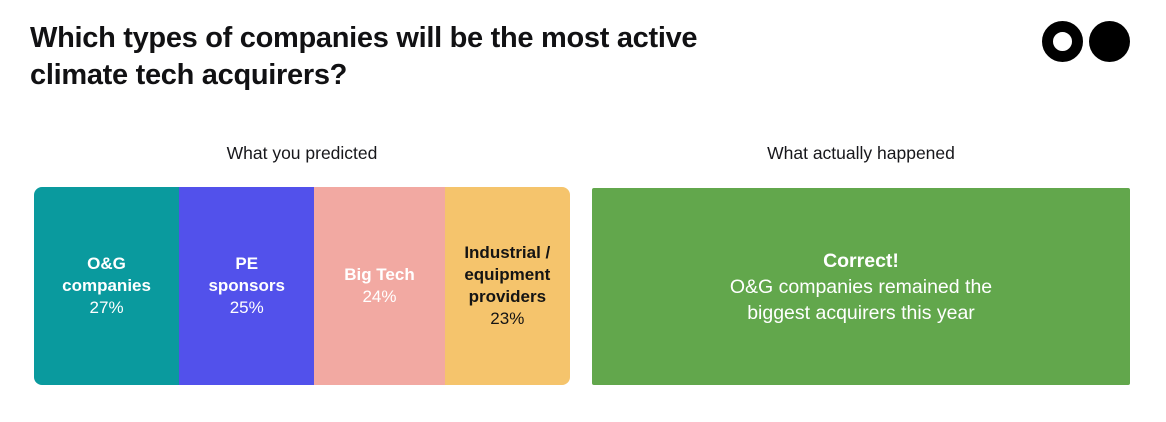 This screenshot has width=1166, height=422. I want to click on bar-segment-industrial-equipment: Industrial / equipment providers 23%, so click(507, 286).